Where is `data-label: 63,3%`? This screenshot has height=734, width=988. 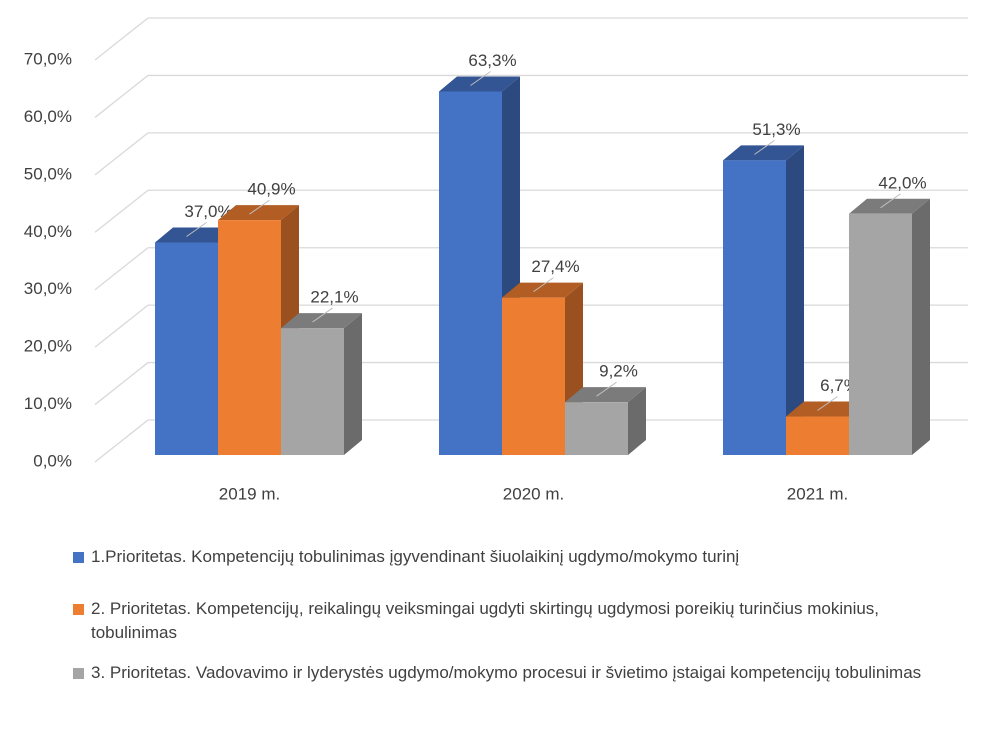 data-label: 63,3% is located at coordinates (492, 60).